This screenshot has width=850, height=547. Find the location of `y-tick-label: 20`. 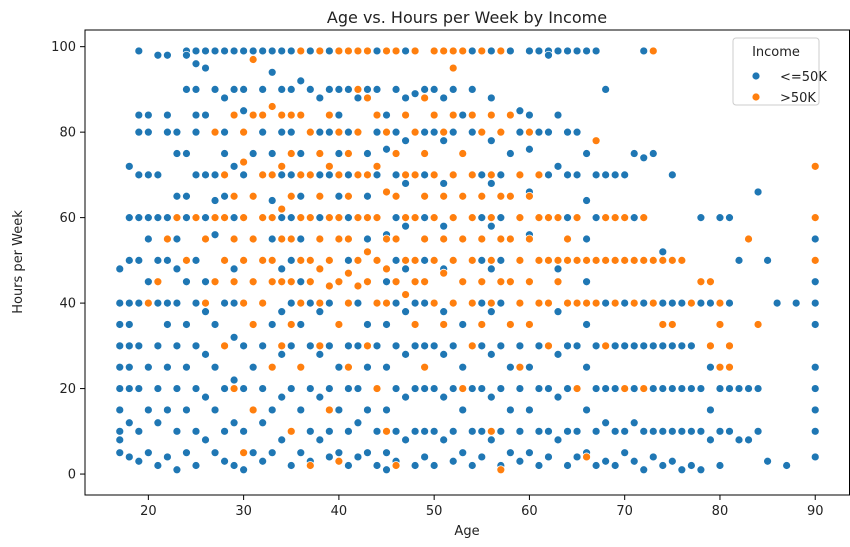

y-tick-label: 20 is located at coordinates (67, 389).